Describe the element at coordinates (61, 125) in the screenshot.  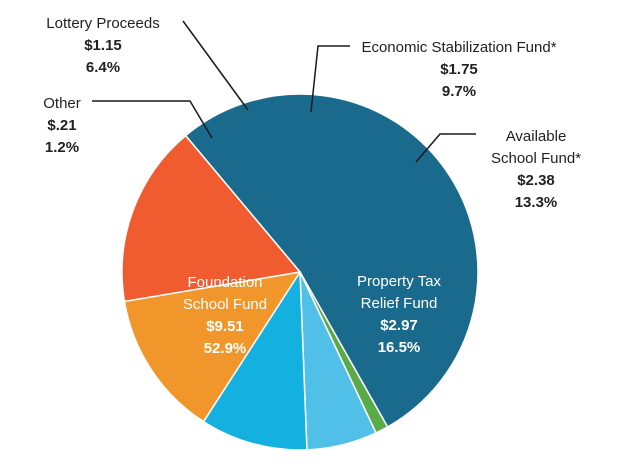
I see `other-value-label: $.21` at that location.